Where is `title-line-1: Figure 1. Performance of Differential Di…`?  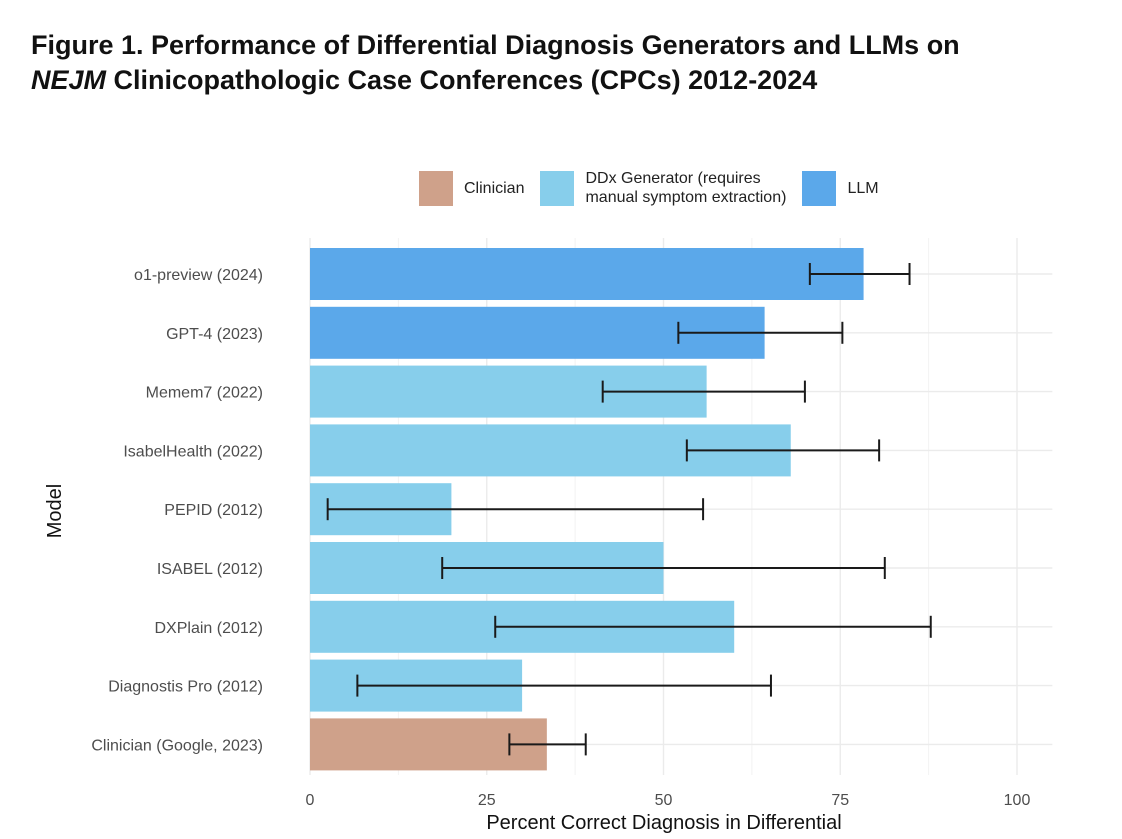 title-line-1: Figure 1. Performance of Differential Di… is located at coordinates (495, 45).